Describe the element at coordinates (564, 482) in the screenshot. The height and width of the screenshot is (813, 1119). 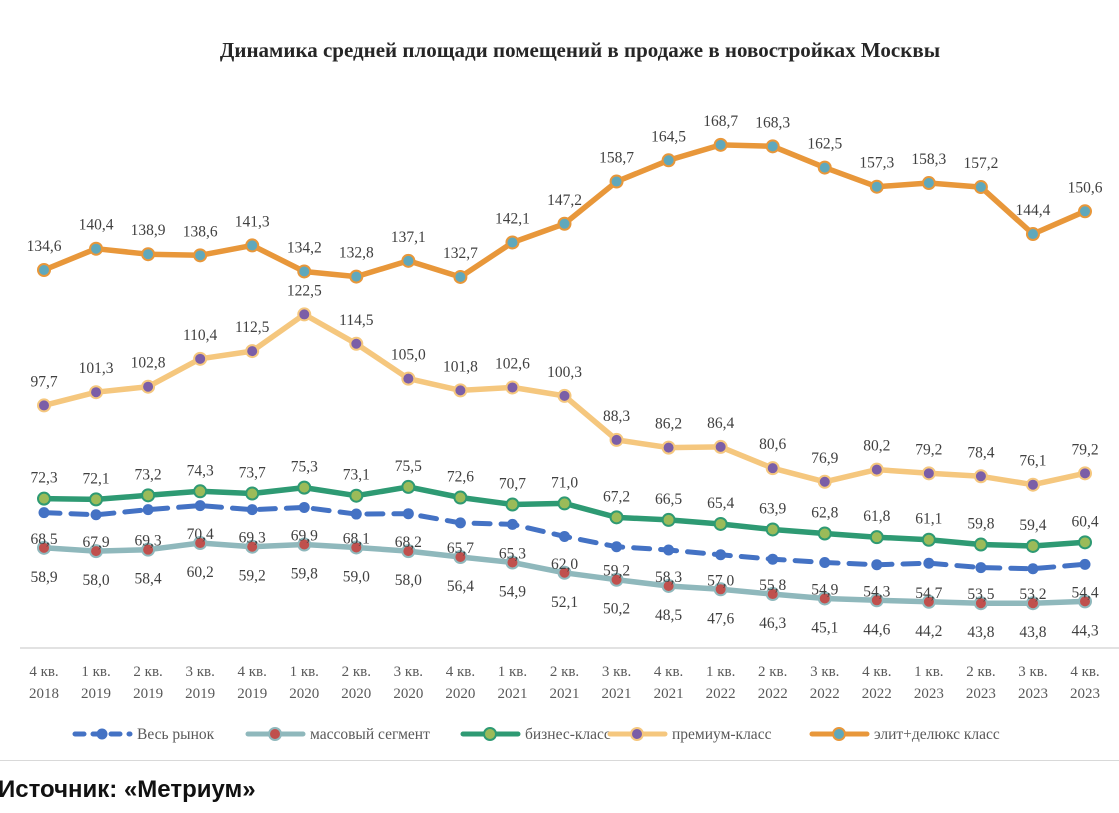
I see `data-label: 71,0` at that location.